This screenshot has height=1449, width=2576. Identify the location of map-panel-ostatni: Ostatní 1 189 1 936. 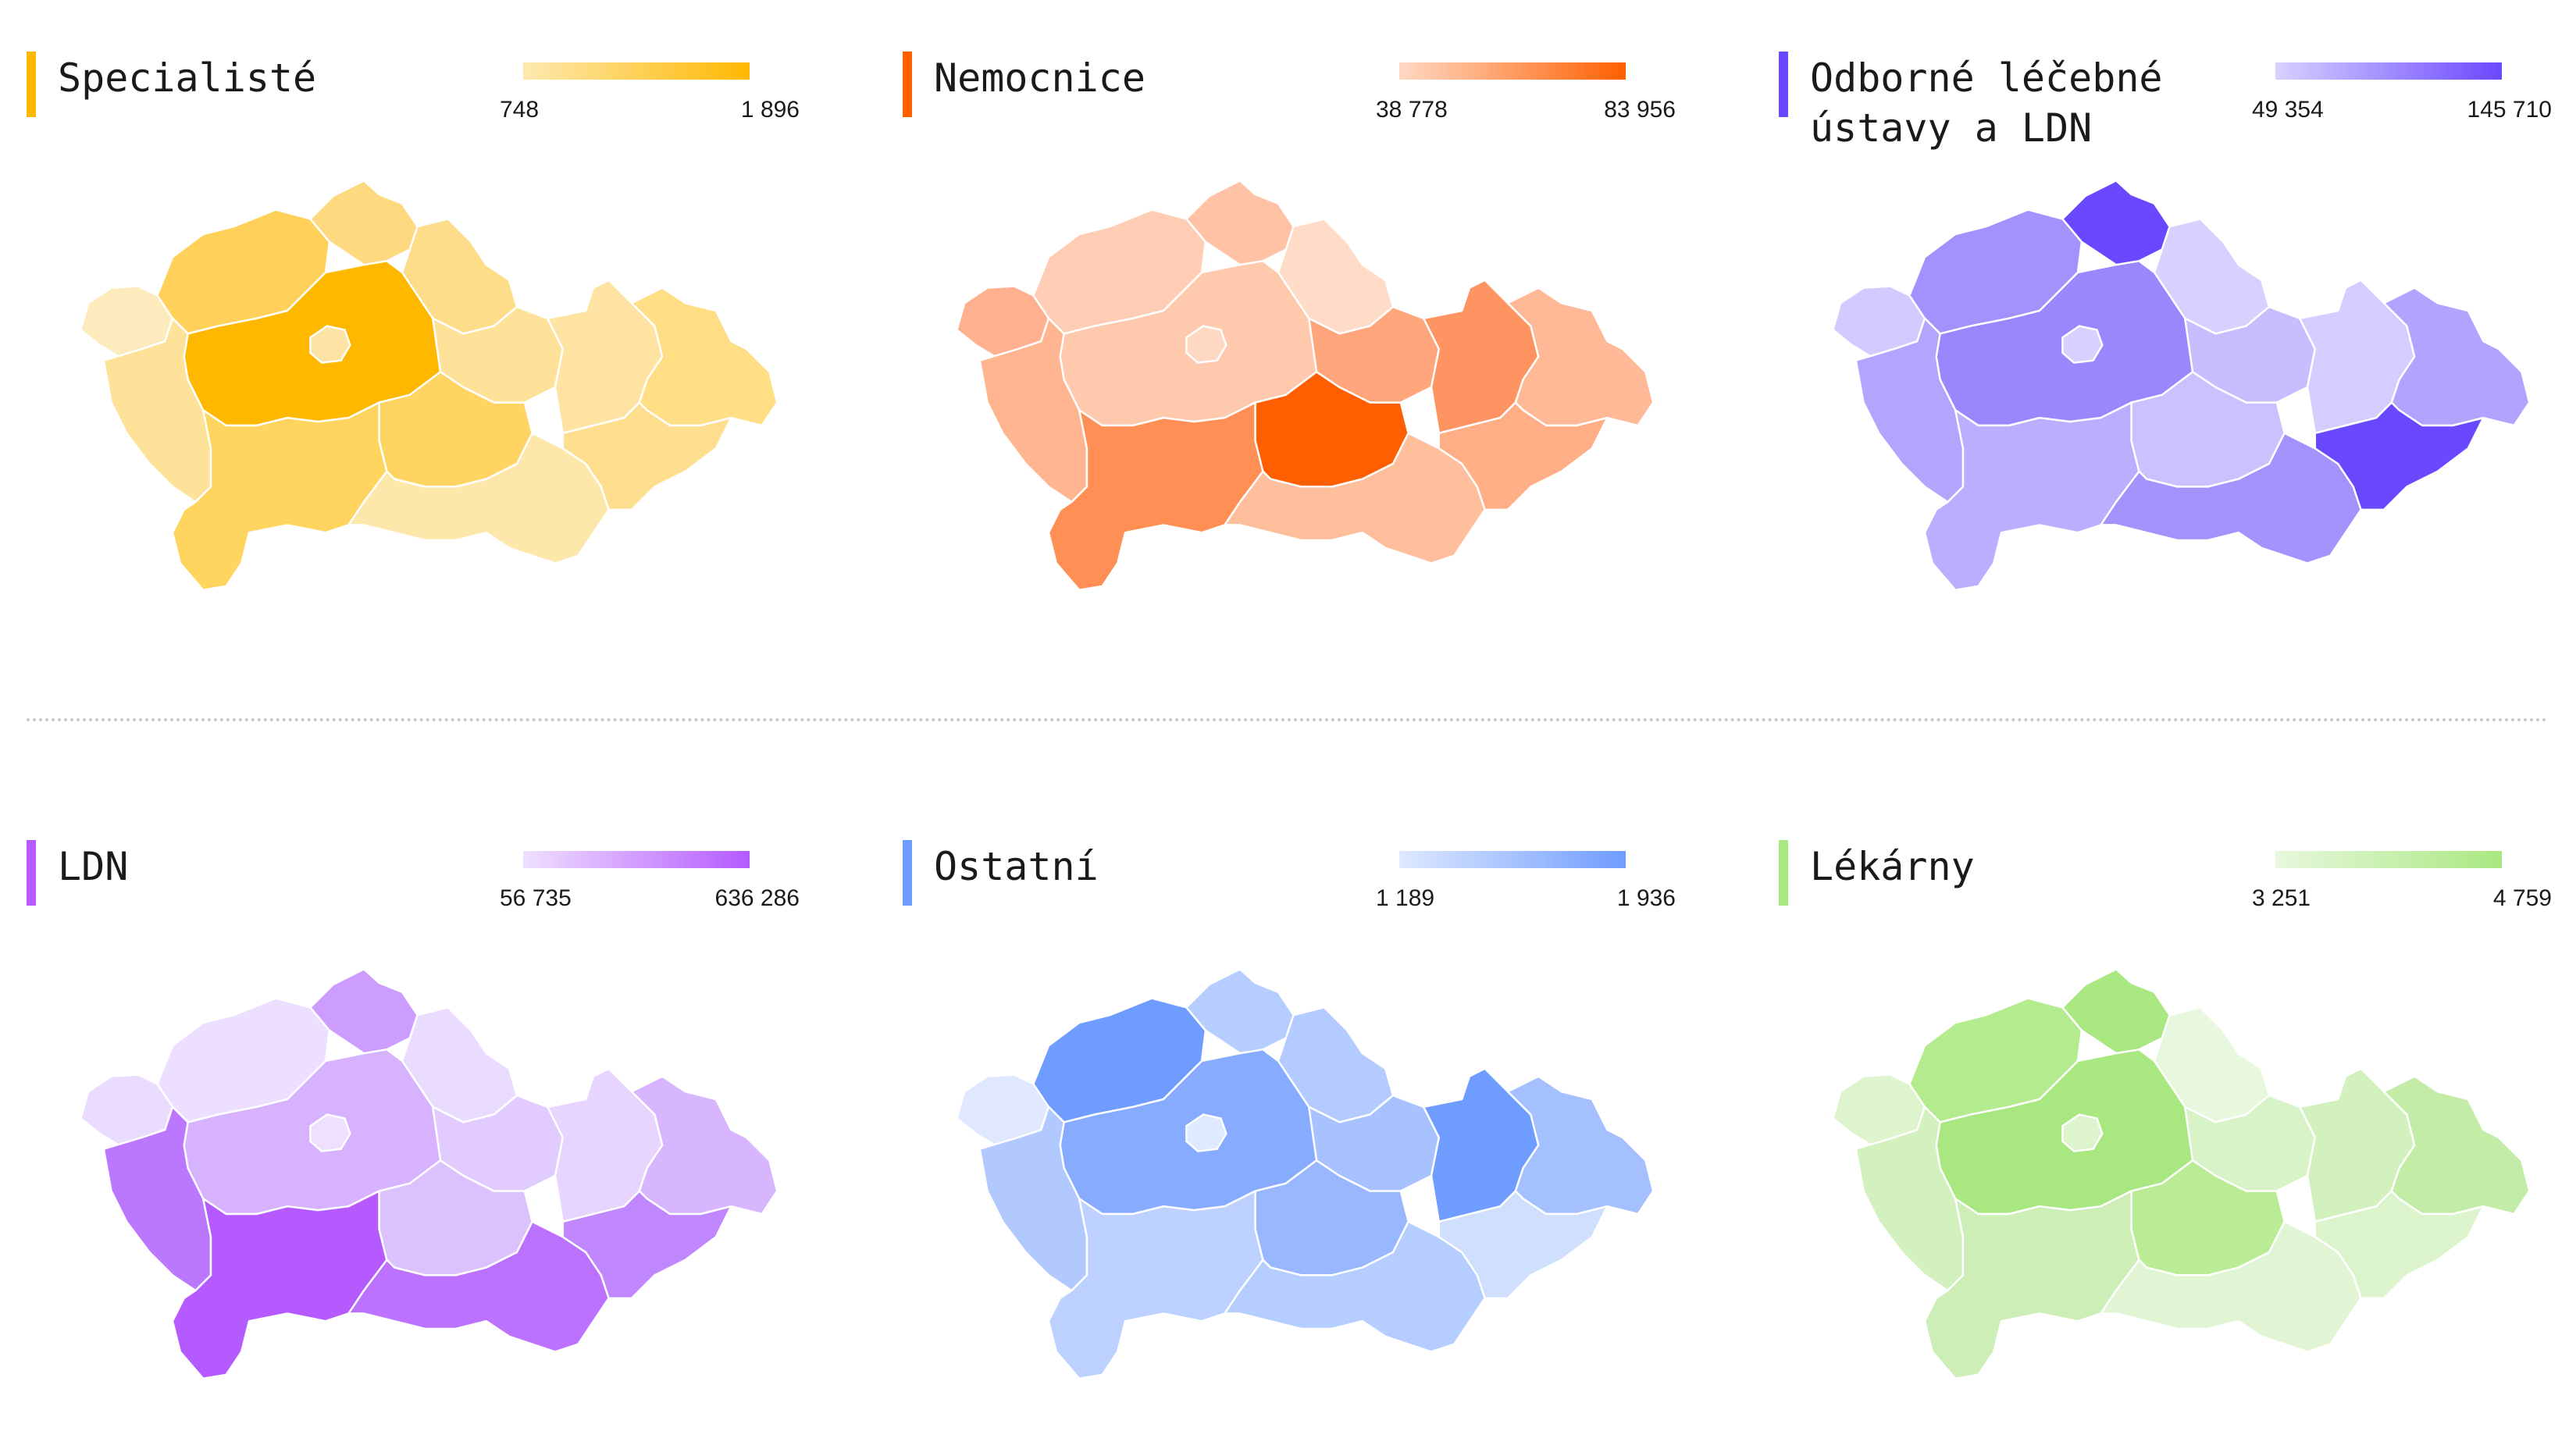
(1324, 1144).